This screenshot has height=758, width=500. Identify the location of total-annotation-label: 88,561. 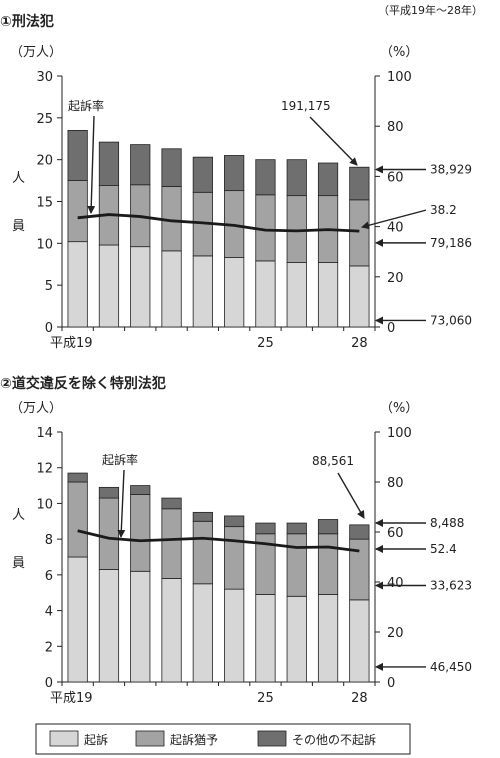
(333, 461).